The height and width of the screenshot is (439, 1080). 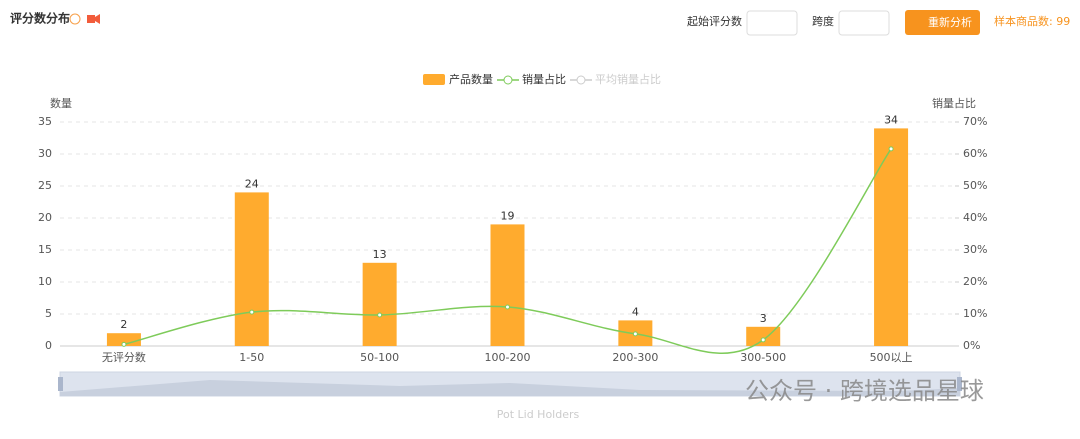 What do you see at coordinates (61, 103) in the screenshot?
I see `y-axis-title: 数量` at bounding box center [61, 103].